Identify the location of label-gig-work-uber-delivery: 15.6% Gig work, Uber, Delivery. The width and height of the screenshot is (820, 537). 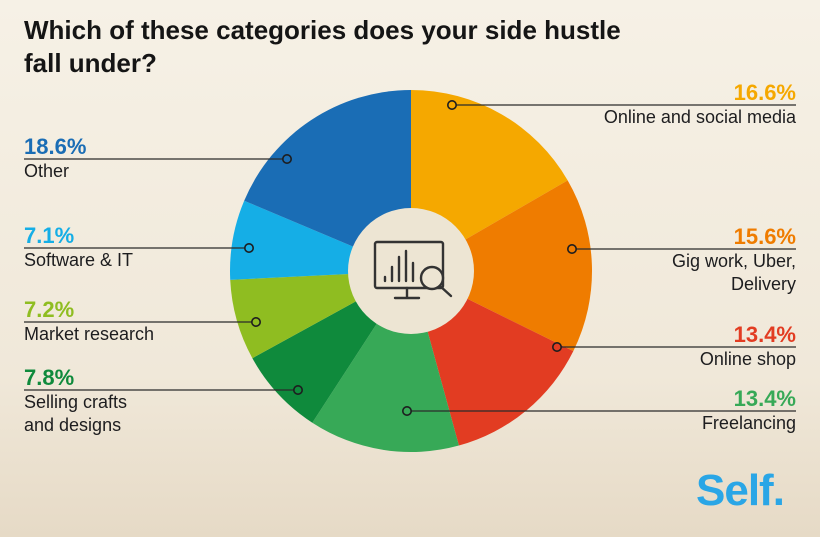
(734, 260).